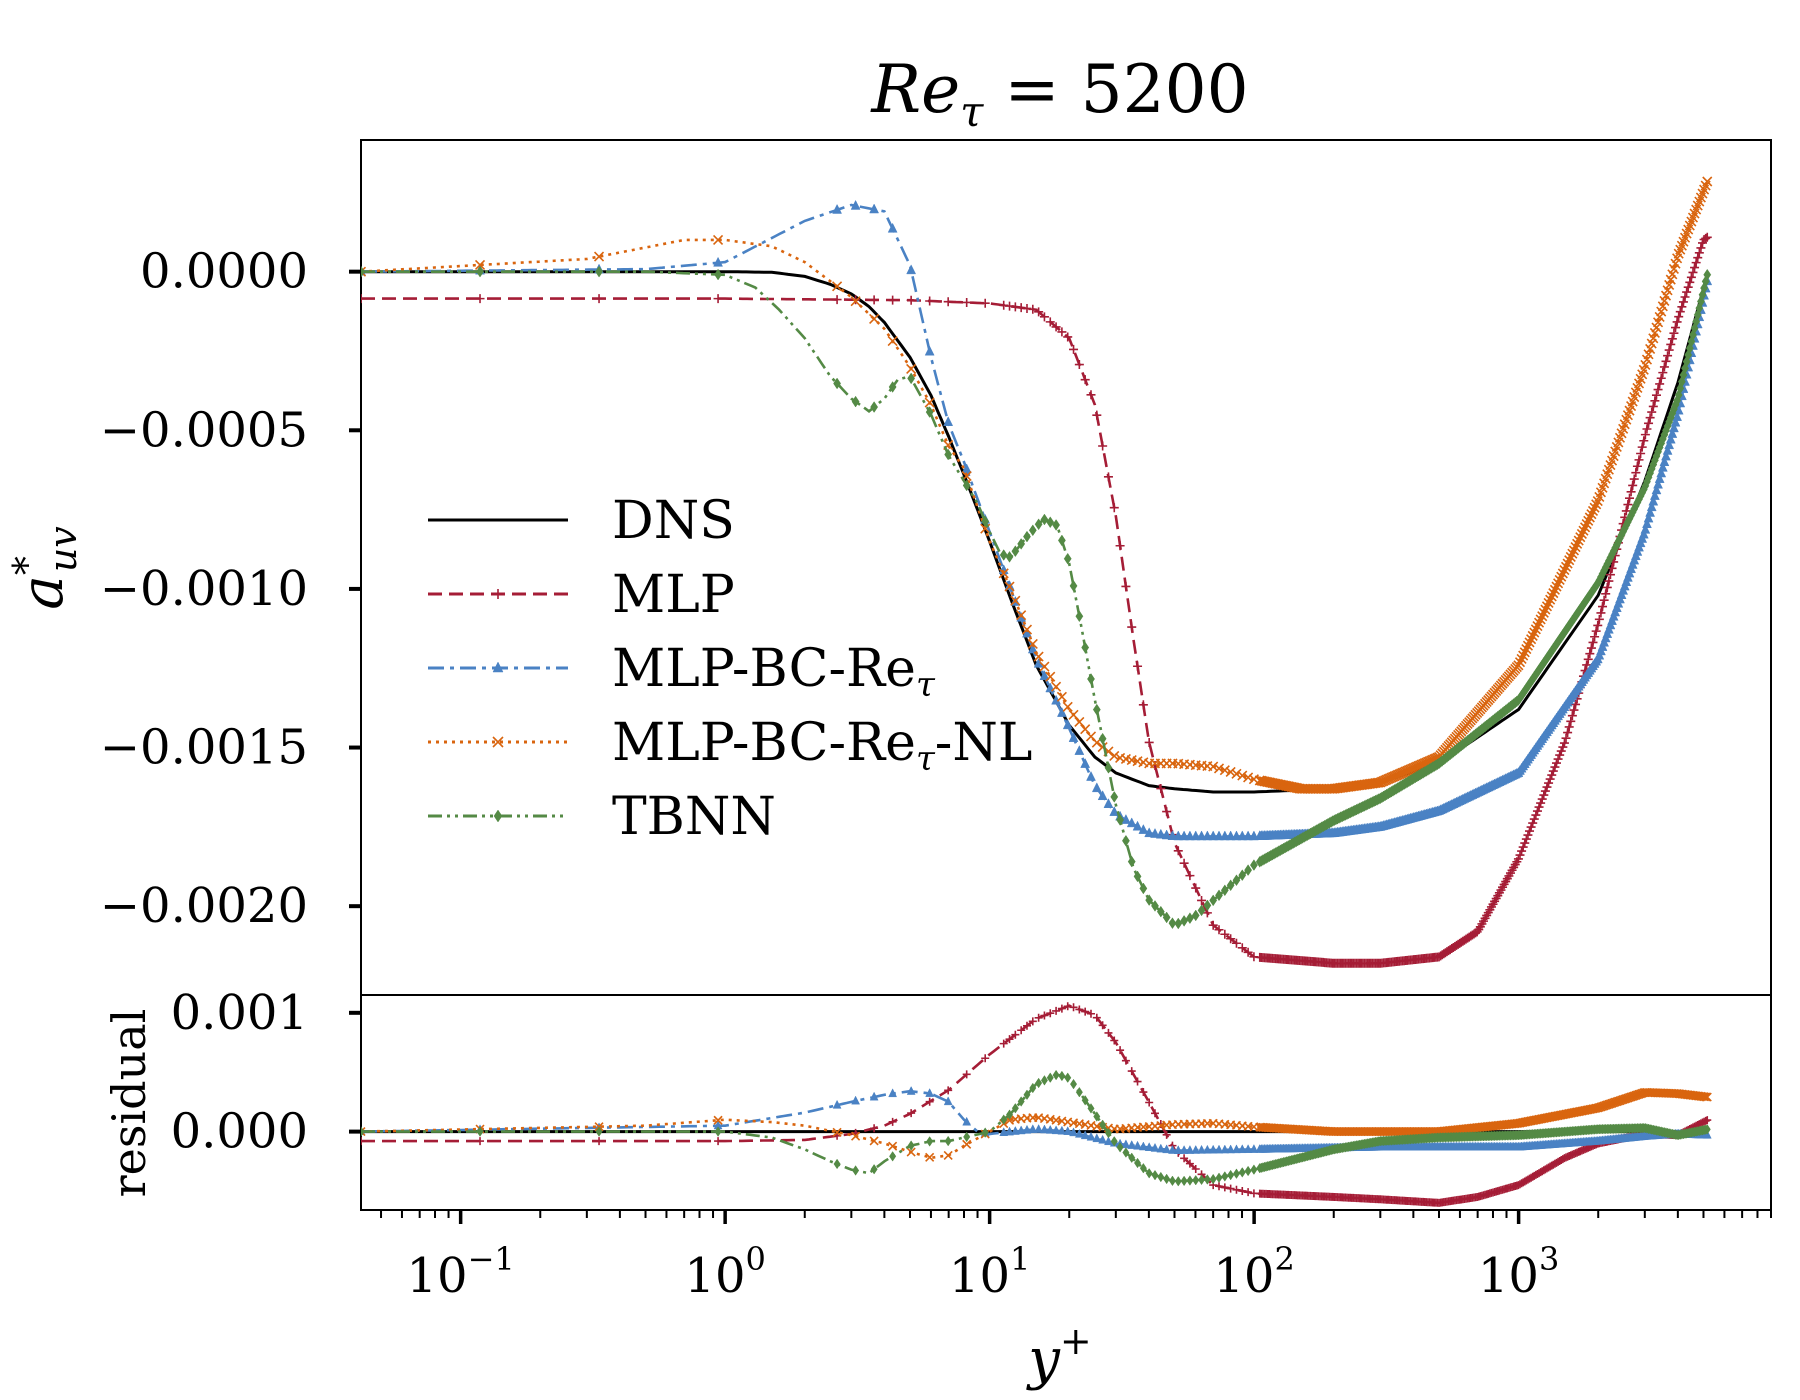  Describe the element at coordinates (266, 1072) in the screenshot. I see `residual-y-axis: 0.001 0.000` at that location.